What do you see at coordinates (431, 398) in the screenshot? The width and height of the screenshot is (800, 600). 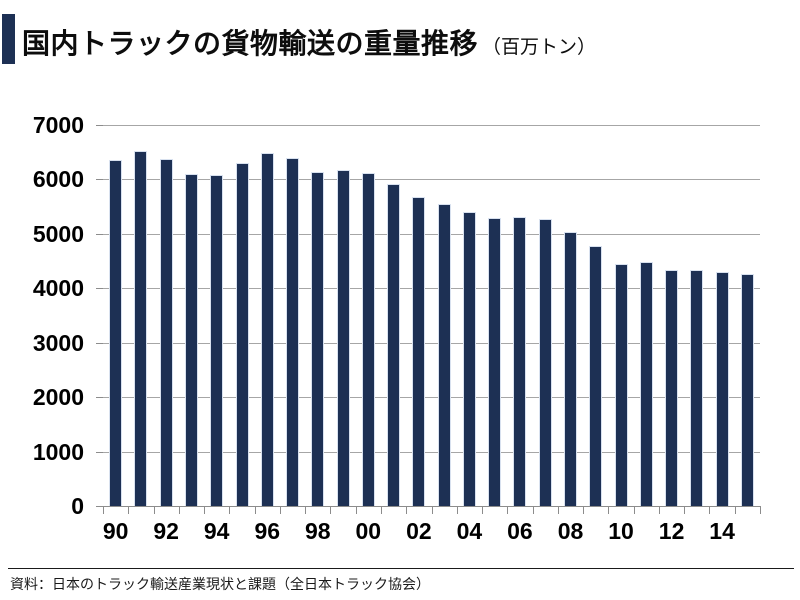 I see `gridline-2000` at bounding box center [431, 398].